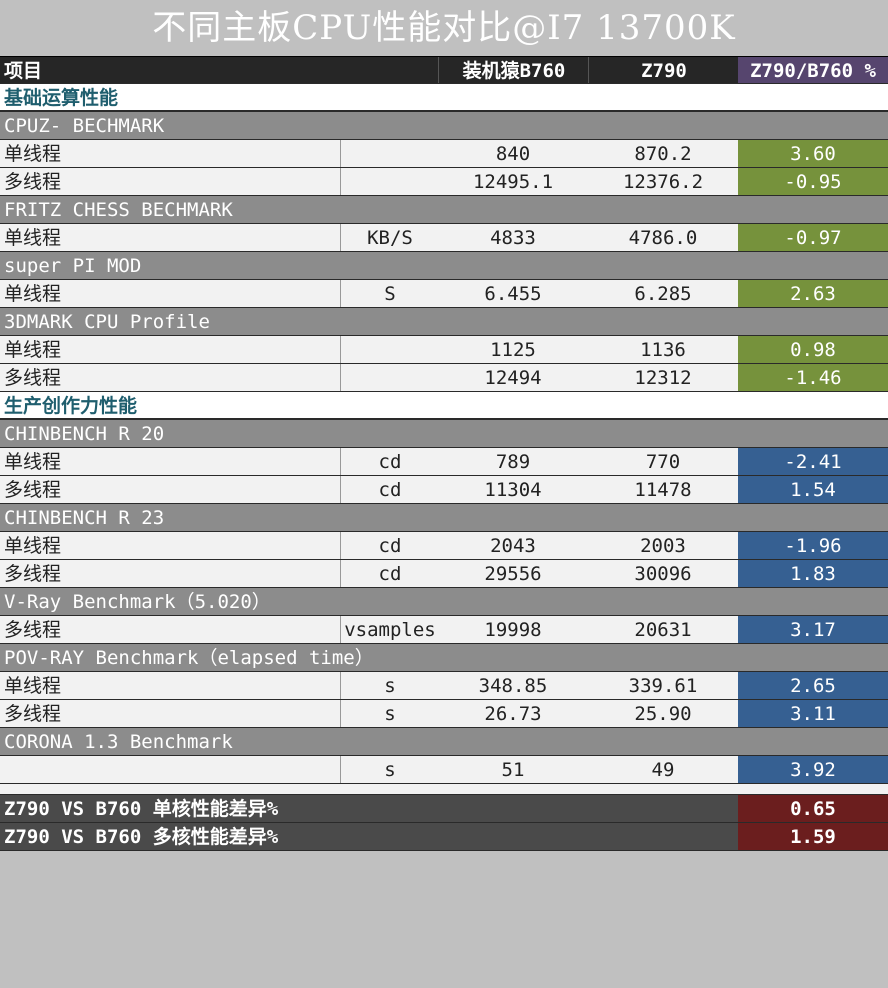  Describe the element at coordinates (663, 770) in the screenshot. I see `row-z790-value: 49` at that location.